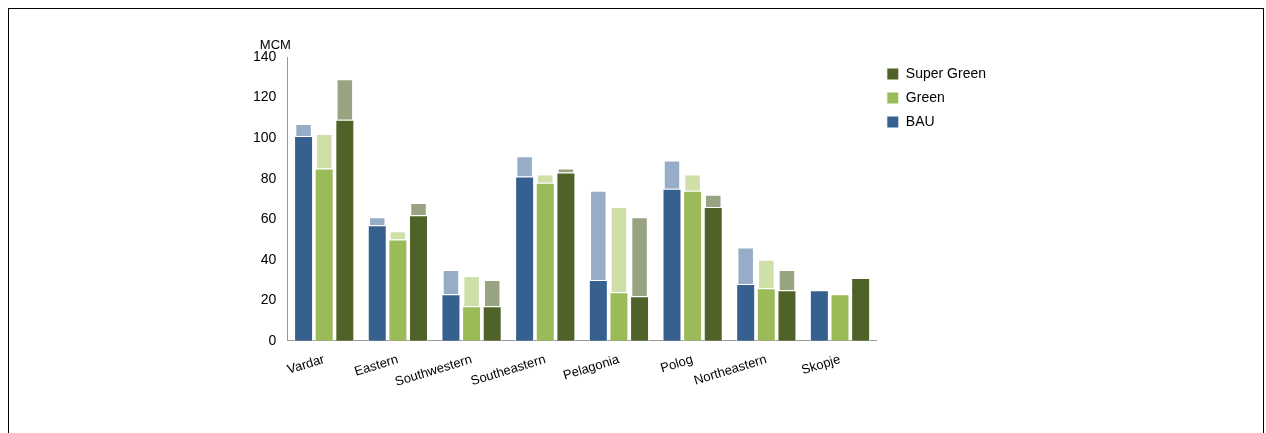  I want to click on legend-label: Super Green, so click(946, 72).